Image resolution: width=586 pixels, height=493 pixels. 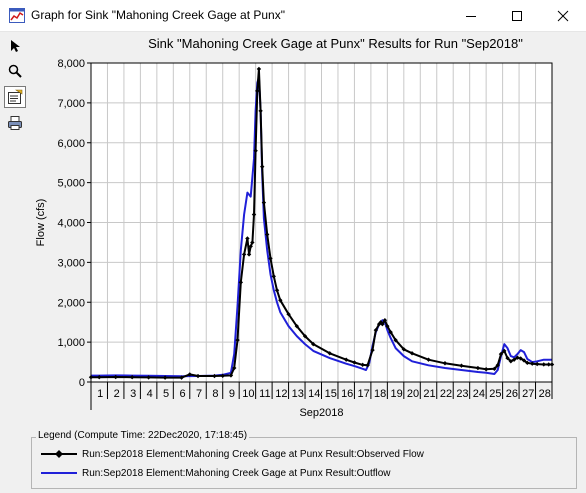 What do you see at coordinates (215, 394) in the screenshot?
I see `x-tick-label: 8` at bounding box center [215, 394].